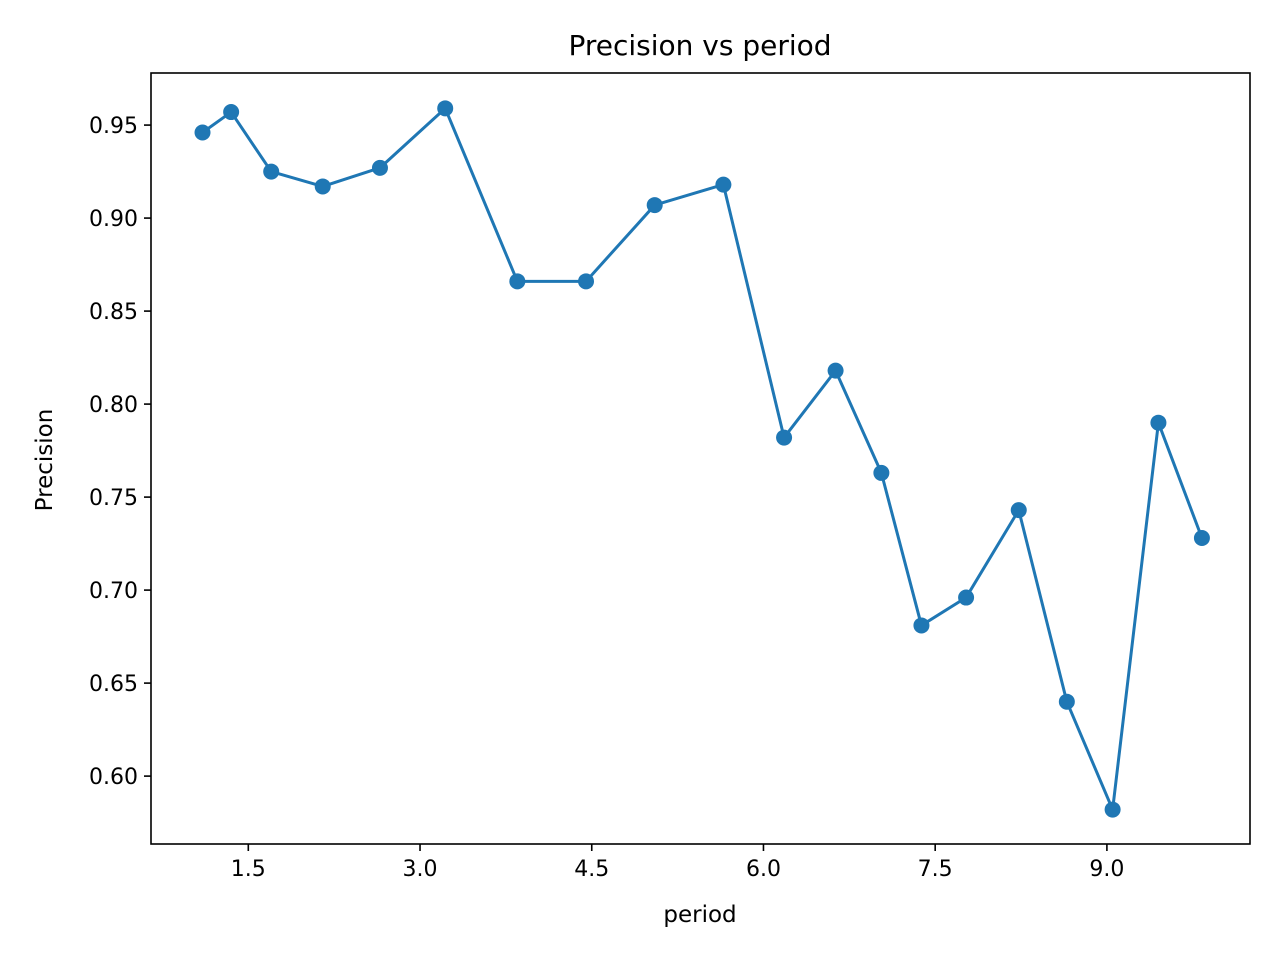 The width and height of the screenshot is (1280, 960). I want to click on chart-title: Precision vs period, so click(699, 45).